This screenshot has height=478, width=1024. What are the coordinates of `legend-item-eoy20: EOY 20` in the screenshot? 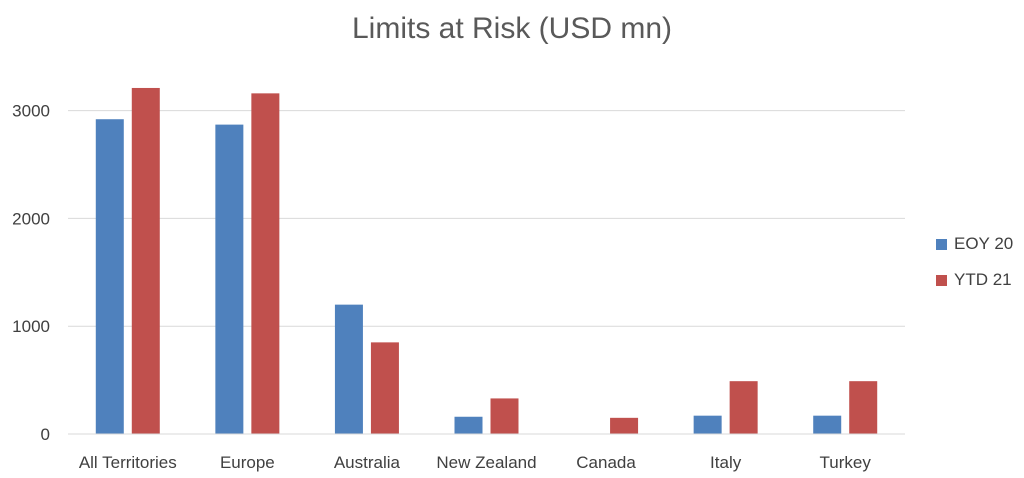 It's located at (974, 244).